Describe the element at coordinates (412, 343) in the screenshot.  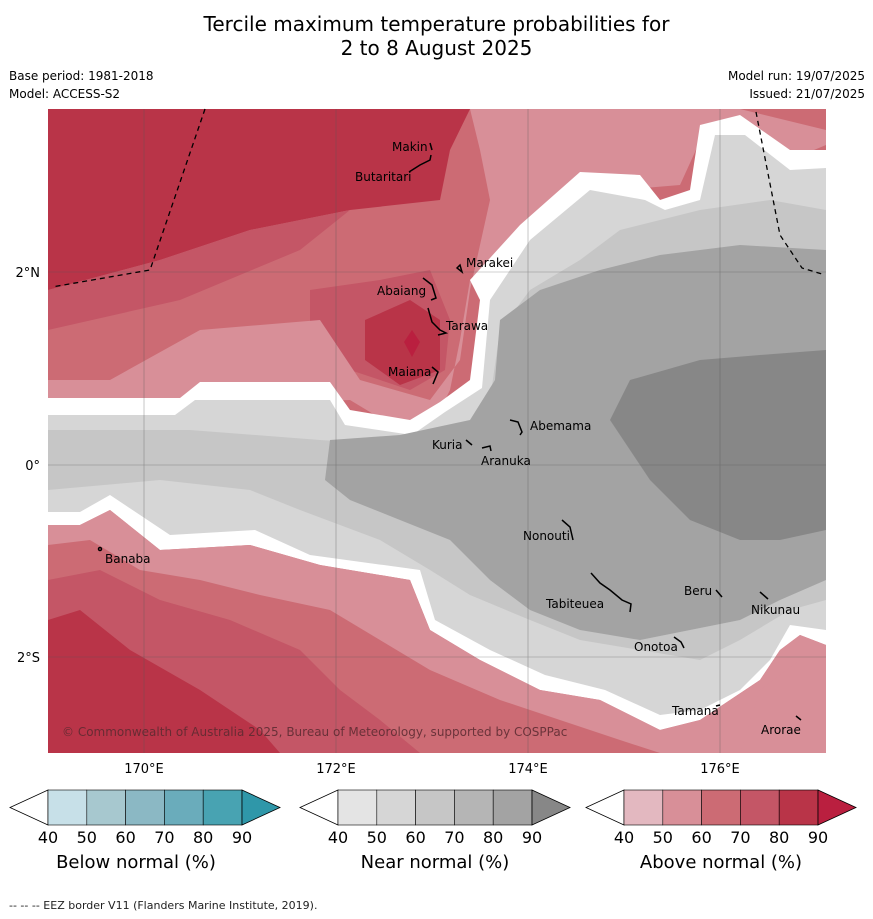
I see `above-90-region-tarawa` at that location.